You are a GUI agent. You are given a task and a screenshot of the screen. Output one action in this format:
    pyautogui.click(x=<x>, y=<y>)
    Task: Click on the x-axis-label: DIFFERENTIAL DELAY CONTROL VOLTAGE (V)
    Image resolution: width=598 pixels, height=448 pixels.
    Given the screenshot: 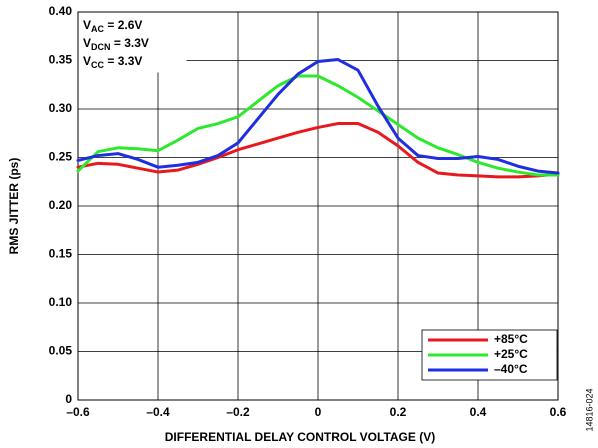 What is the action you would take?
    pyautogui.click(x=300, y=437)
    